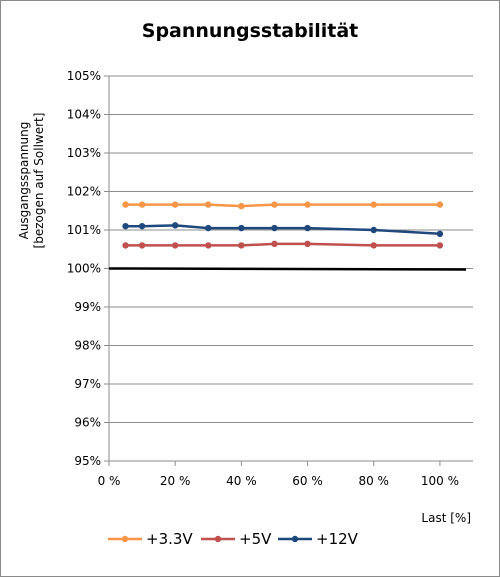 The height and width of the screenshot is (577, 500). What do you see at coordinates (84, 269) in the screenshot?
I see `y-tick-label: 100%` at bounding box center [84, 269].